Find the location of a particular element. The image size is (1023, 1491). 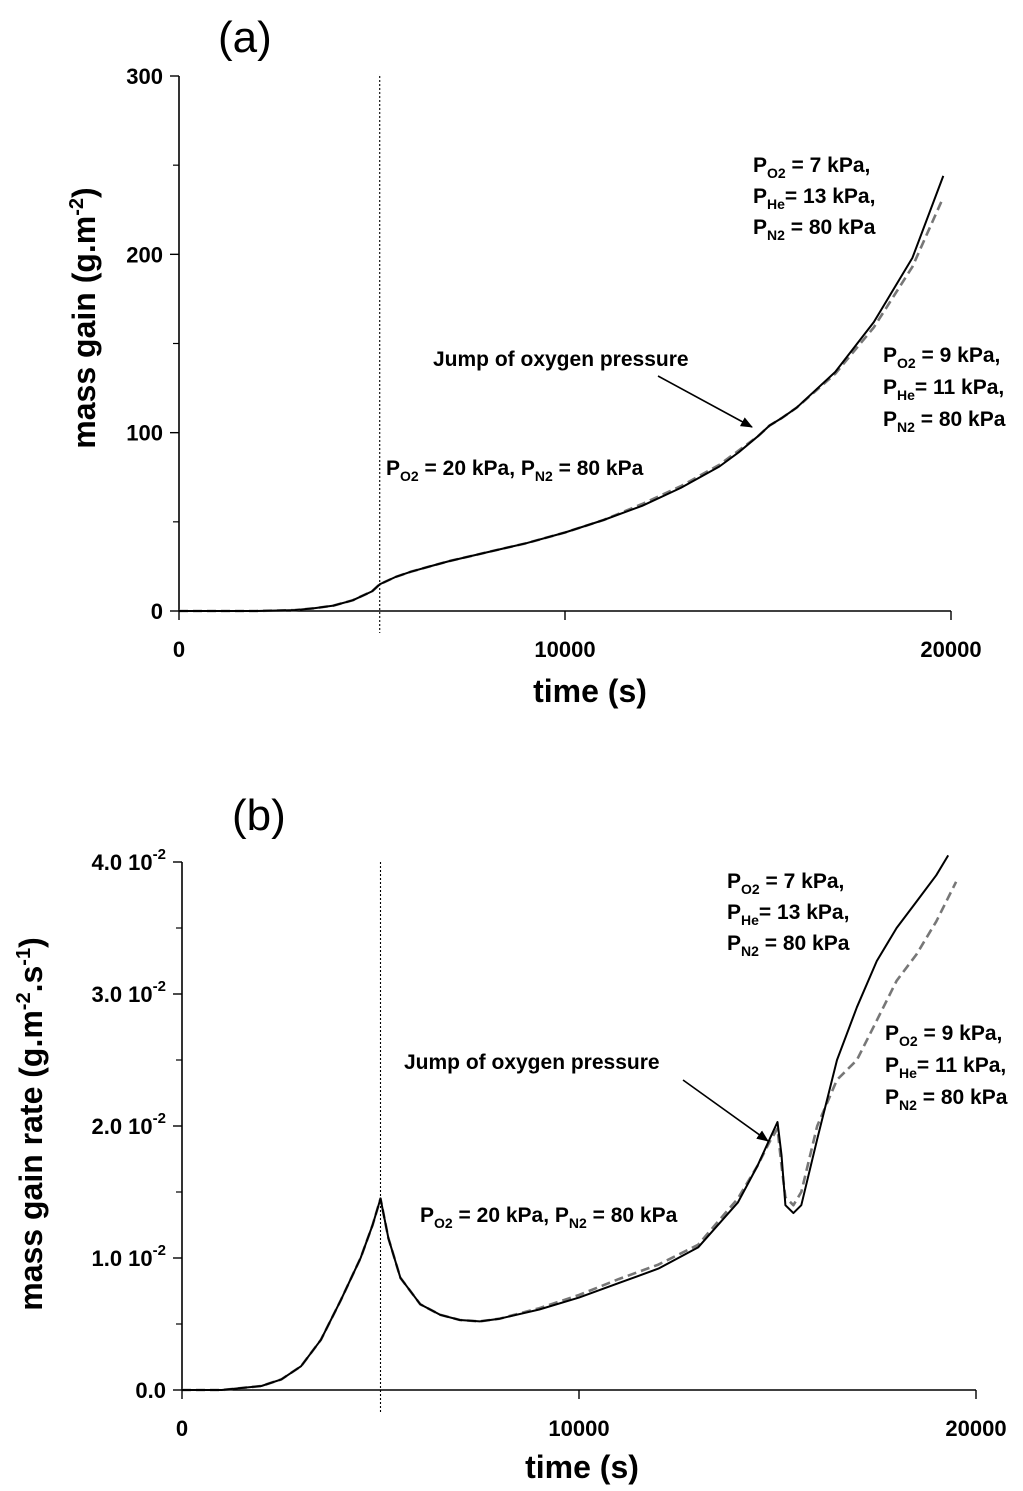

panel-b-annotation-jump: Jump of oxygen pressure is located at coordinates (532, 1062).